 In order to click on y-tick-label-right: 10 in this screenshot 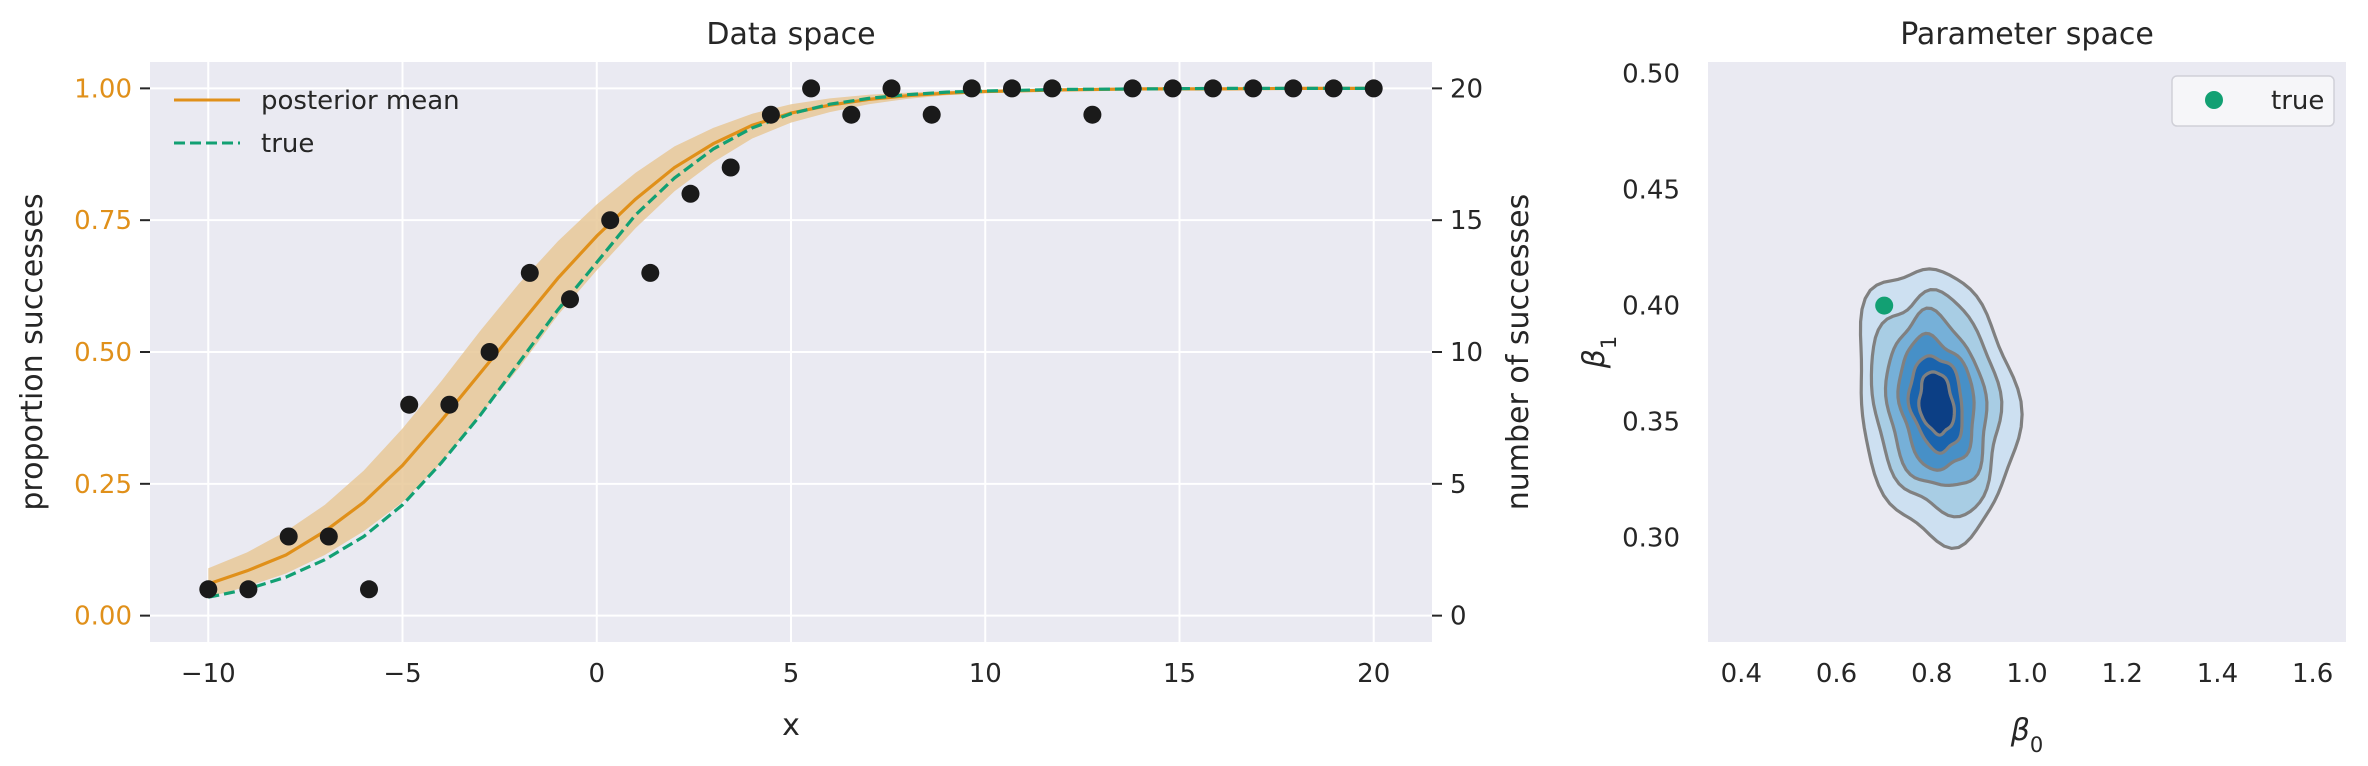, I will do `click(1466, 353)`.